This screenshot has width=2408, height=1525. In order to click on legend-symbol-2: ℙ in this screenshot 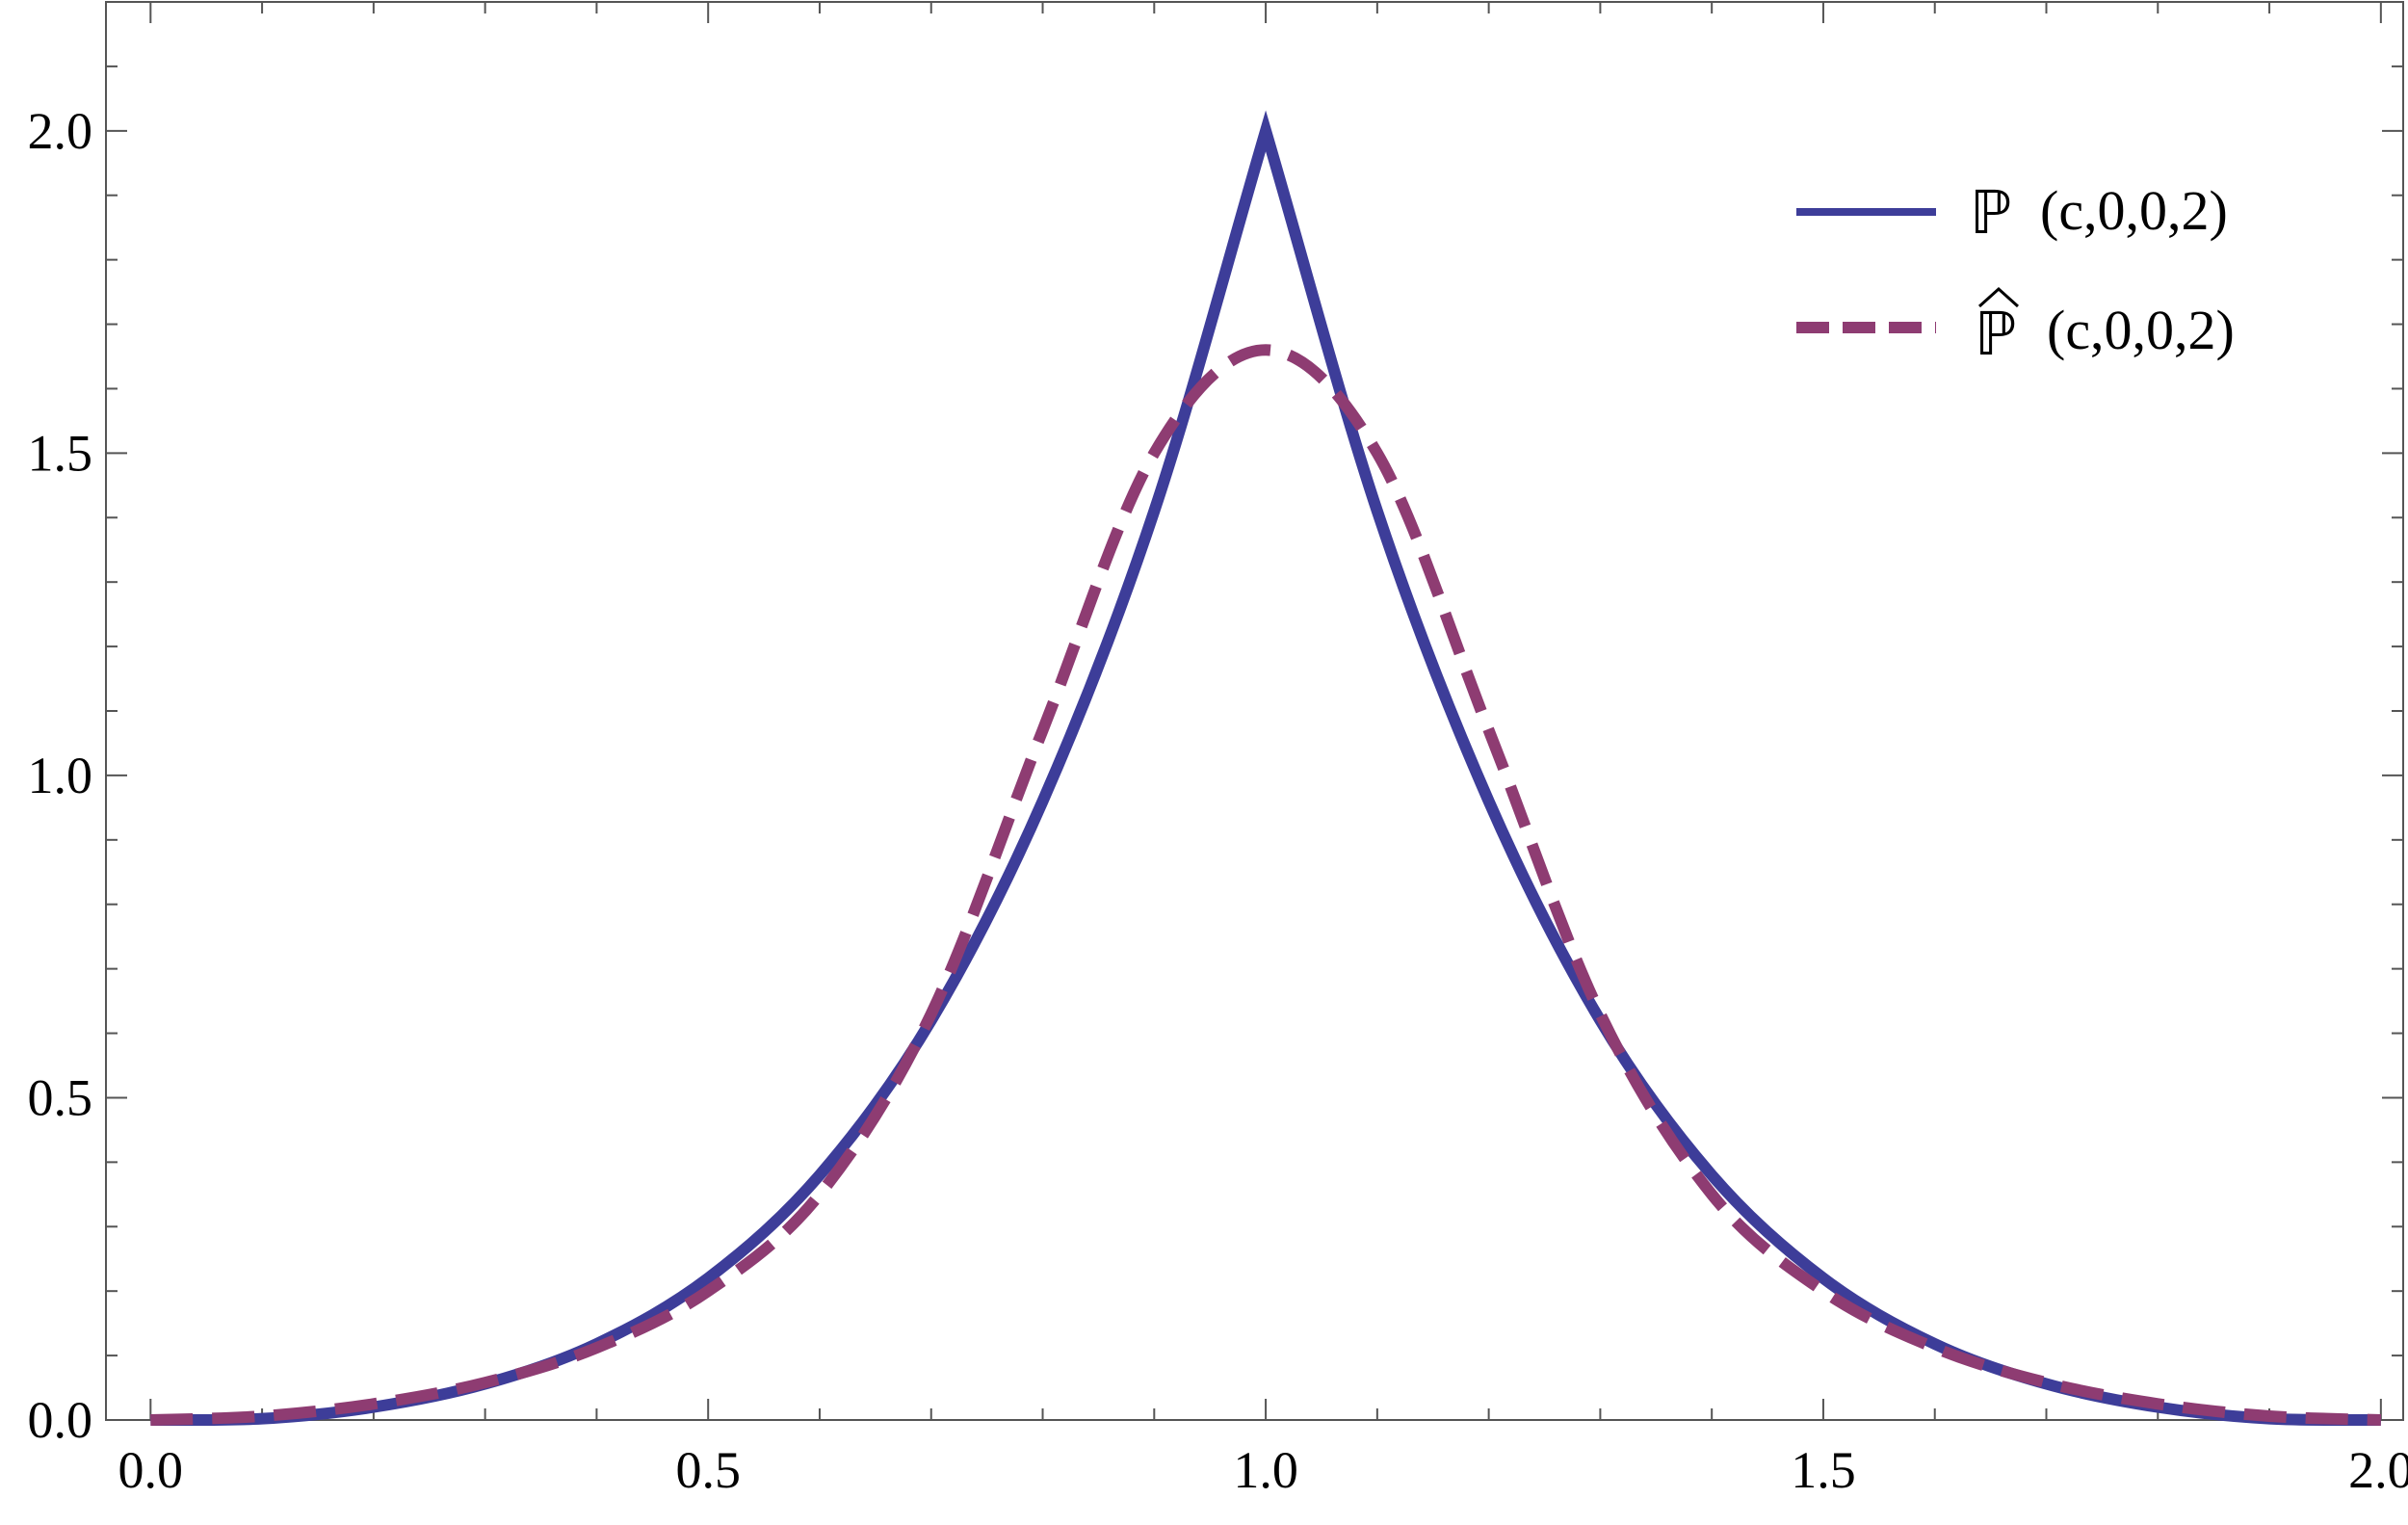, I will do `click(1995, 334)`.